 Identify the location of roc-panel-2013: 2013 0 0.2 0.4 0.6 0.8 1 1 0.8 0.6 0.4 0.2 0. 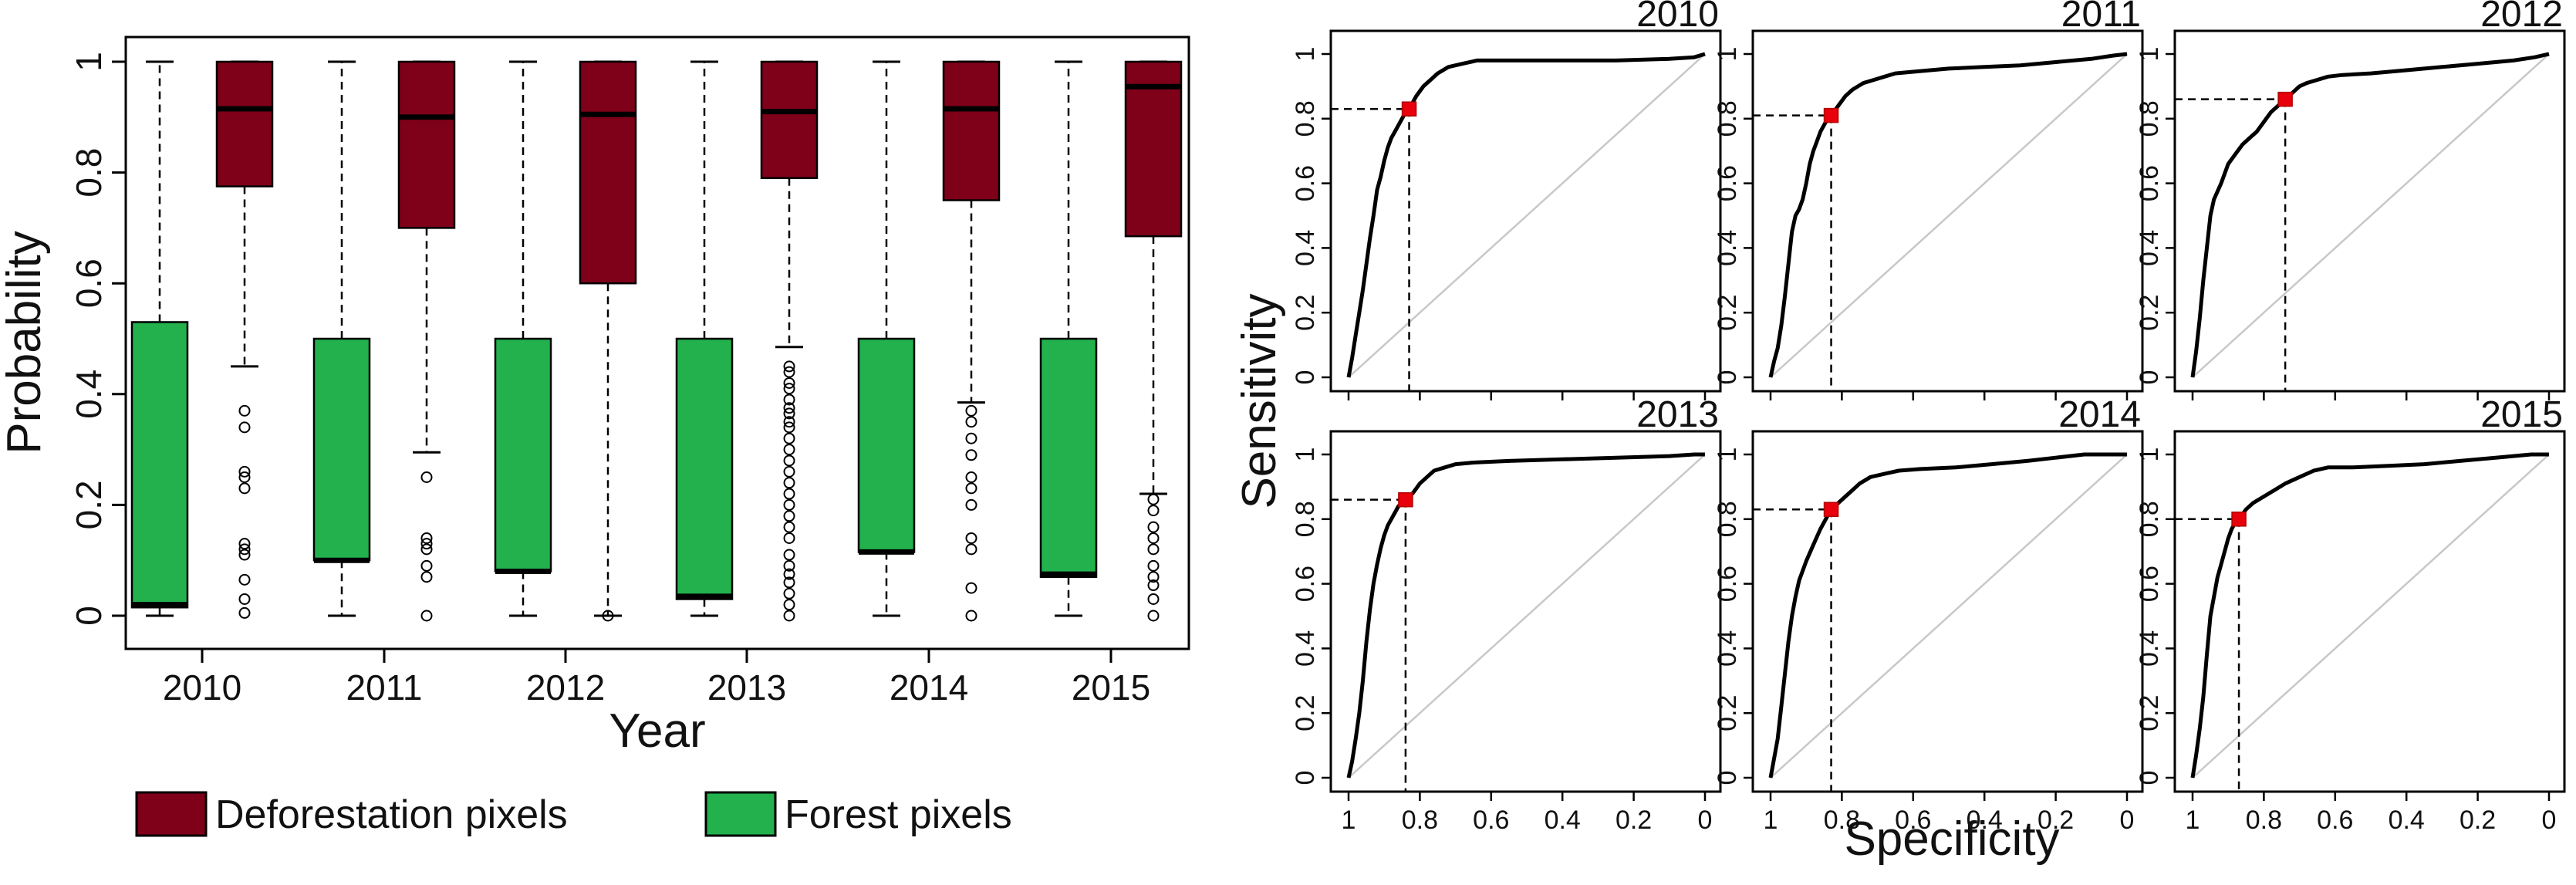
(1506, 614).